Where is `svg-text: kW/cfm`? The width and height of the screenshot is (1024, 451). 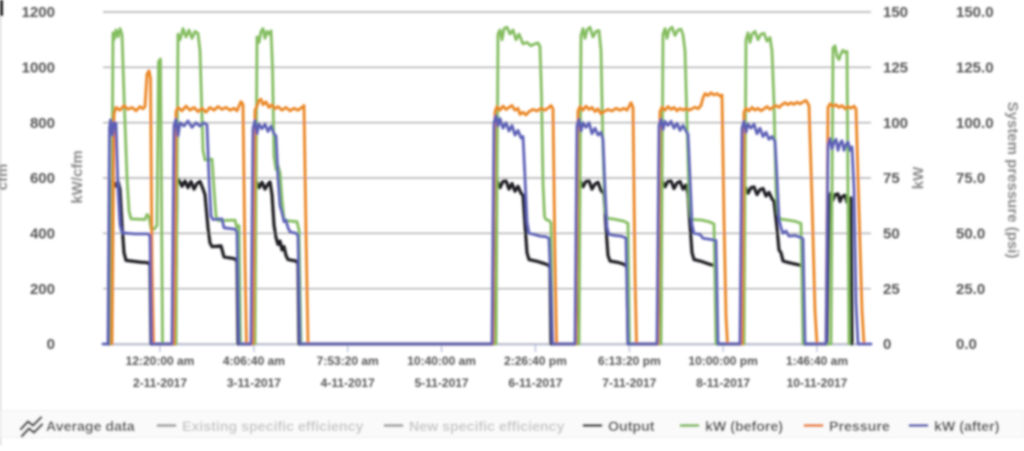
svg-text: kW/cfm is located at coordinates (77, 176).